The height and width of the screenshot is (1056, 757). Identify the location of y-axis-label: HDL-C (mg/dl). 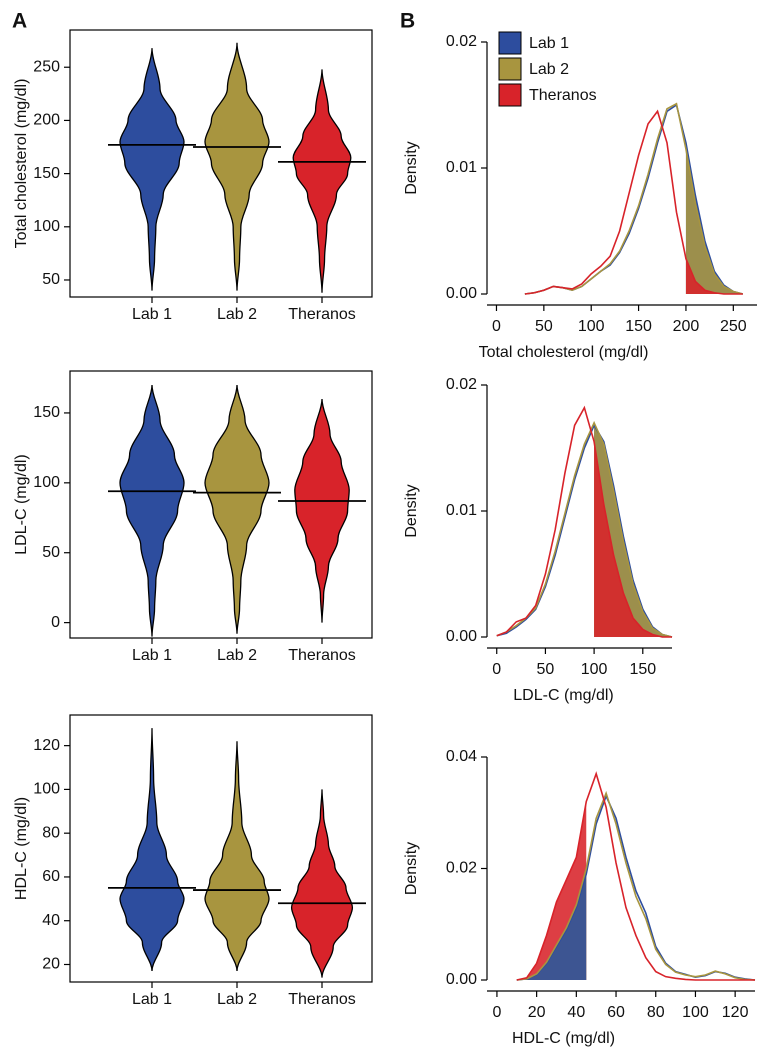
(21, 848).